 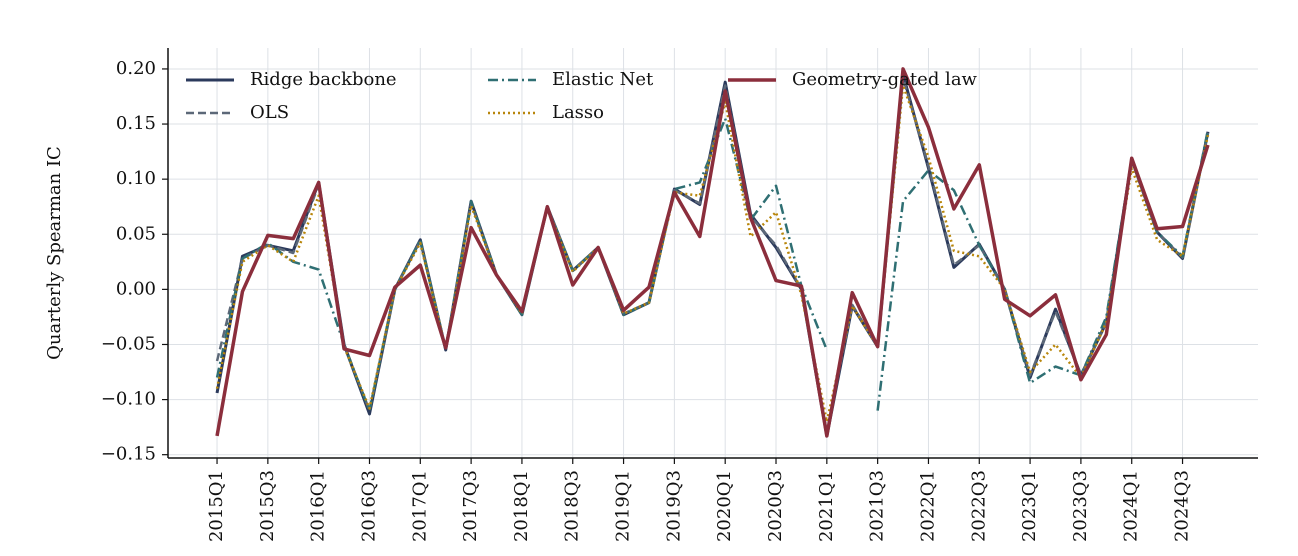 I want to click on x-tick-label: 2019Q1, so click(x=623, y=506).